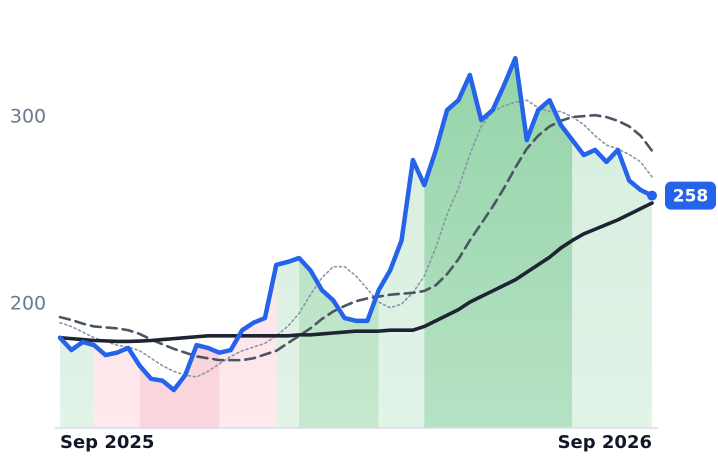  I want to click on y-tick-label: 200, so click(28, 304).